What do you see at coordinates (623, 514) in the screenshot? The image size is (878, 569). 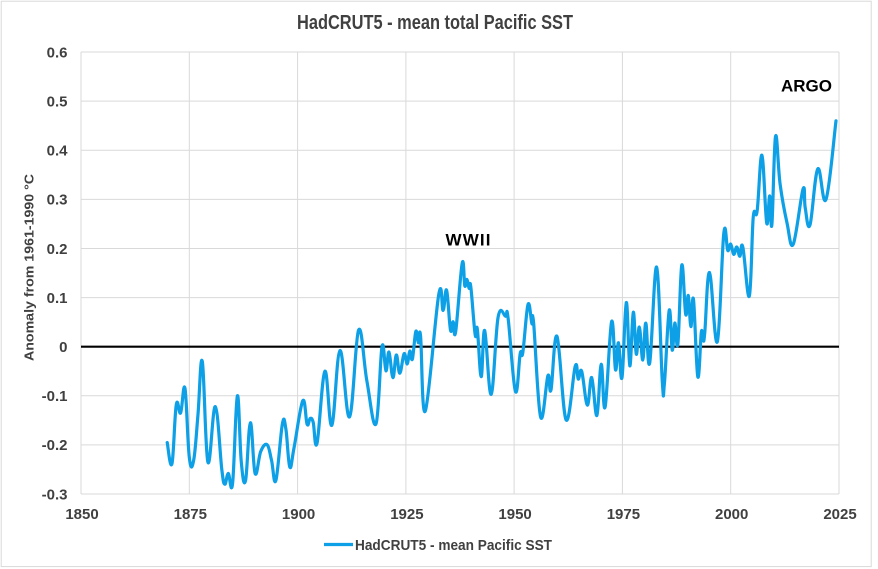 I see `svg-text: 1975` at bounding box center [623, 514].